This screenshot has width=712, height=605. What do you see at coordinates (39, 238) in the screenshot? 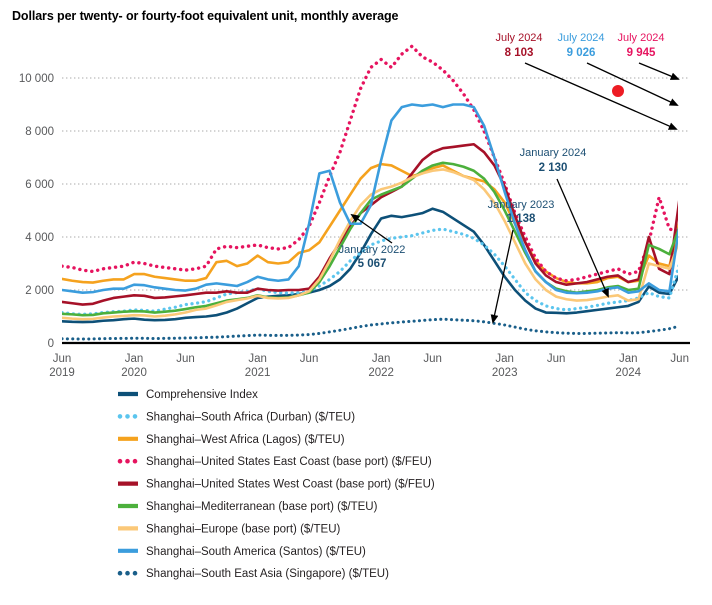
I see `y-axis-tick-label: 4 000` at bounding box center [39, 238].